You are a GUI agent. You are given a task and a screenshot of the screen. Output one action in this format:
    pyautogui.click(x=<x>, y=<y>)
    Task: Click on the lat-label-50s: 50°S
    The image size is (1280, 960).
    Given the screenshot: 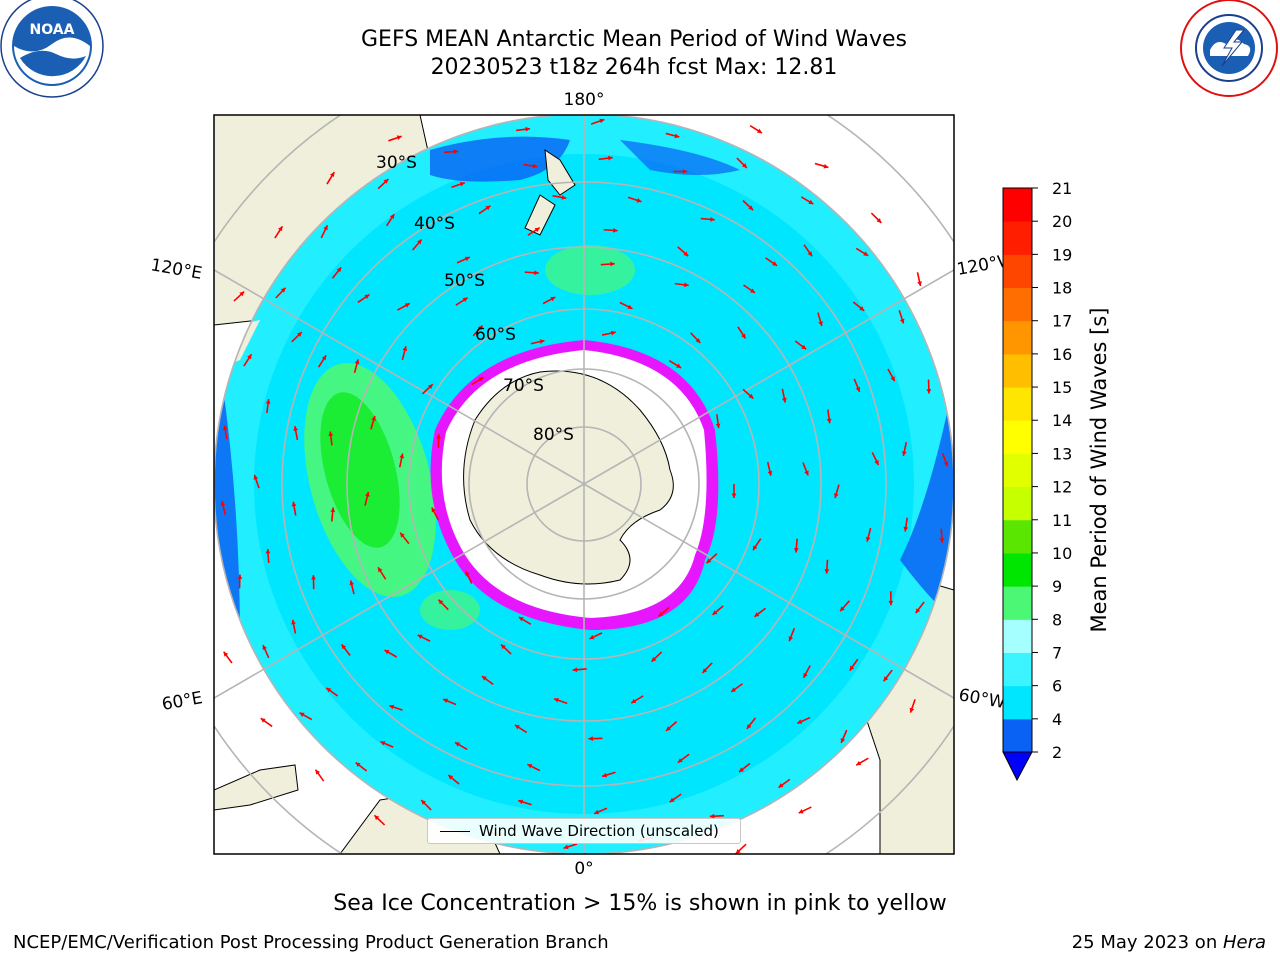 What is the action you would take?
    pyautogui.click(x=464, y=281)
    